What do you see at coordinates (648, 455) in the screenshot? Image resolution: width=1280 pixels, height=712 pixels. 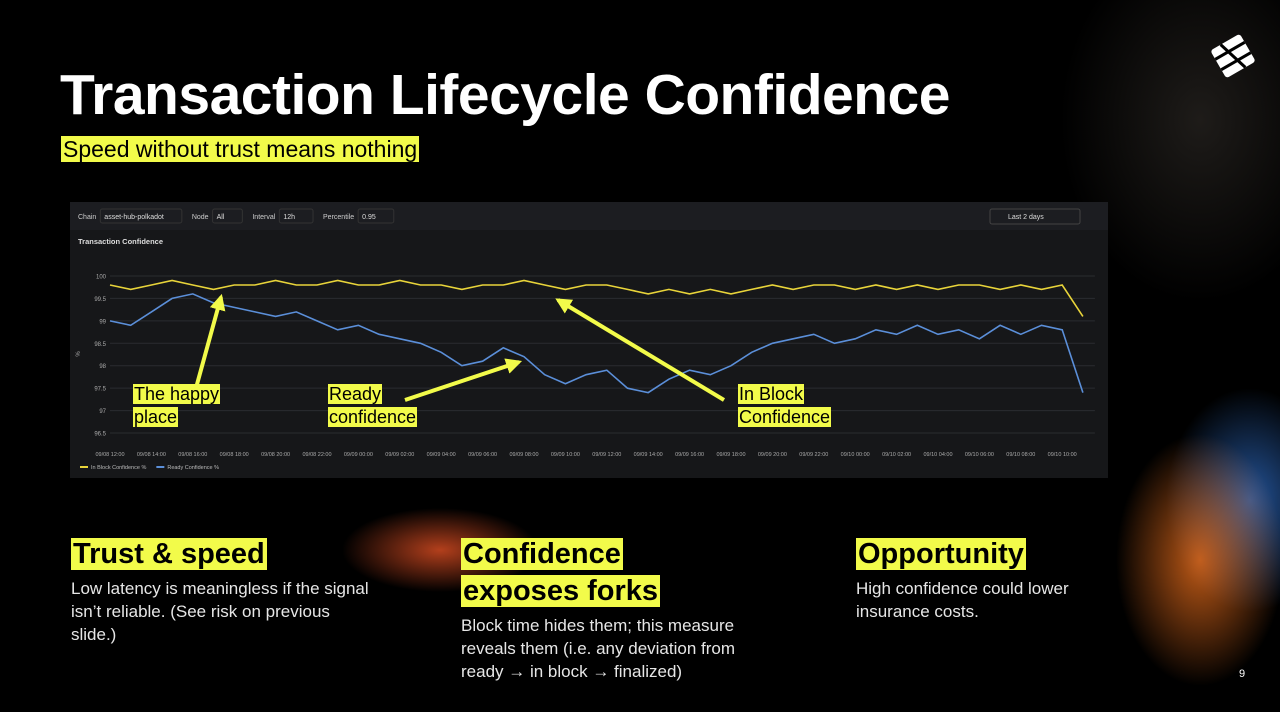 I see `x-tick-label: 09/09 14:00` at bounding box center [648, 455].